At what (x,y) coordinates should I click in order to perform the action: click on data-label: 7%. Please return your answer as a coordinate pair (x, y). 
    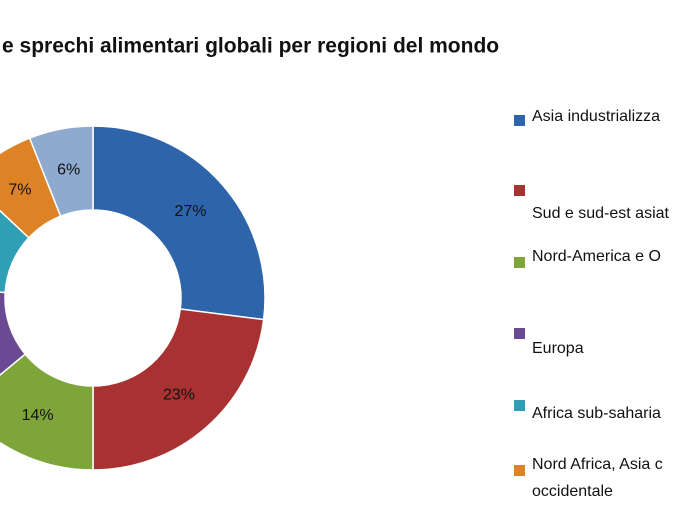
    Looking at the image, I should click on (19, 190).